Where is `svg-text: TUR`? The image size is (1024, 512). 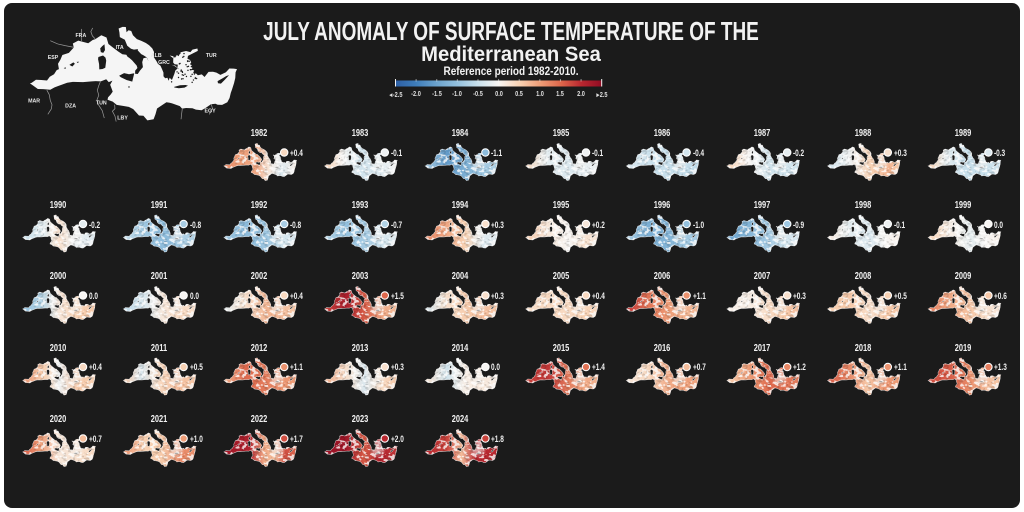 svg-text: TUR is located at coordinates (211, 56).